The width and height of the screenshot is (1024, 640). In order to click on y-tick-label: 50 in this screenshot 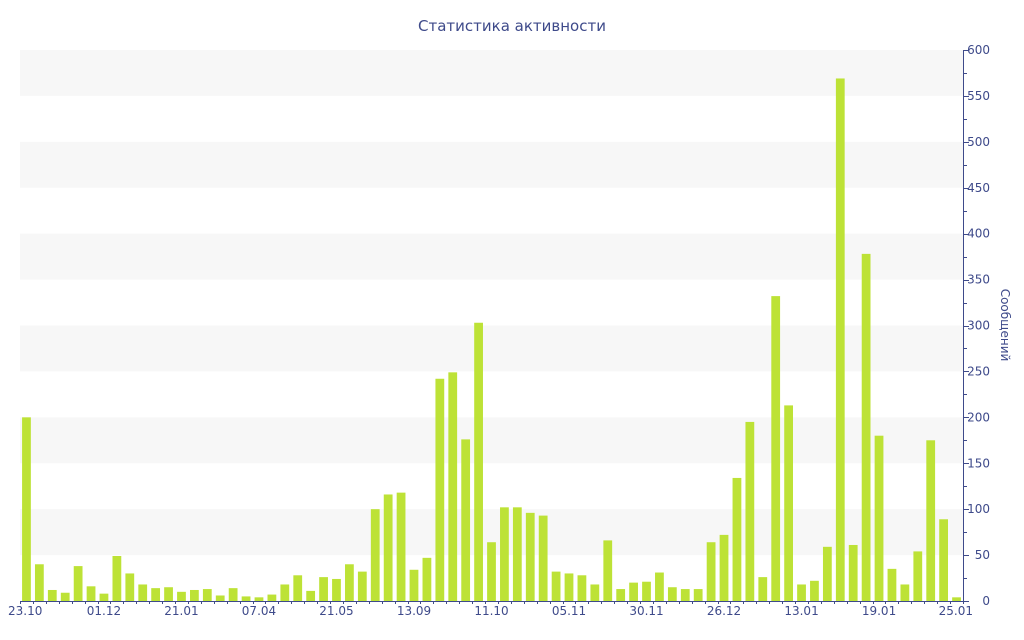, I will do `click(982, 555)`.